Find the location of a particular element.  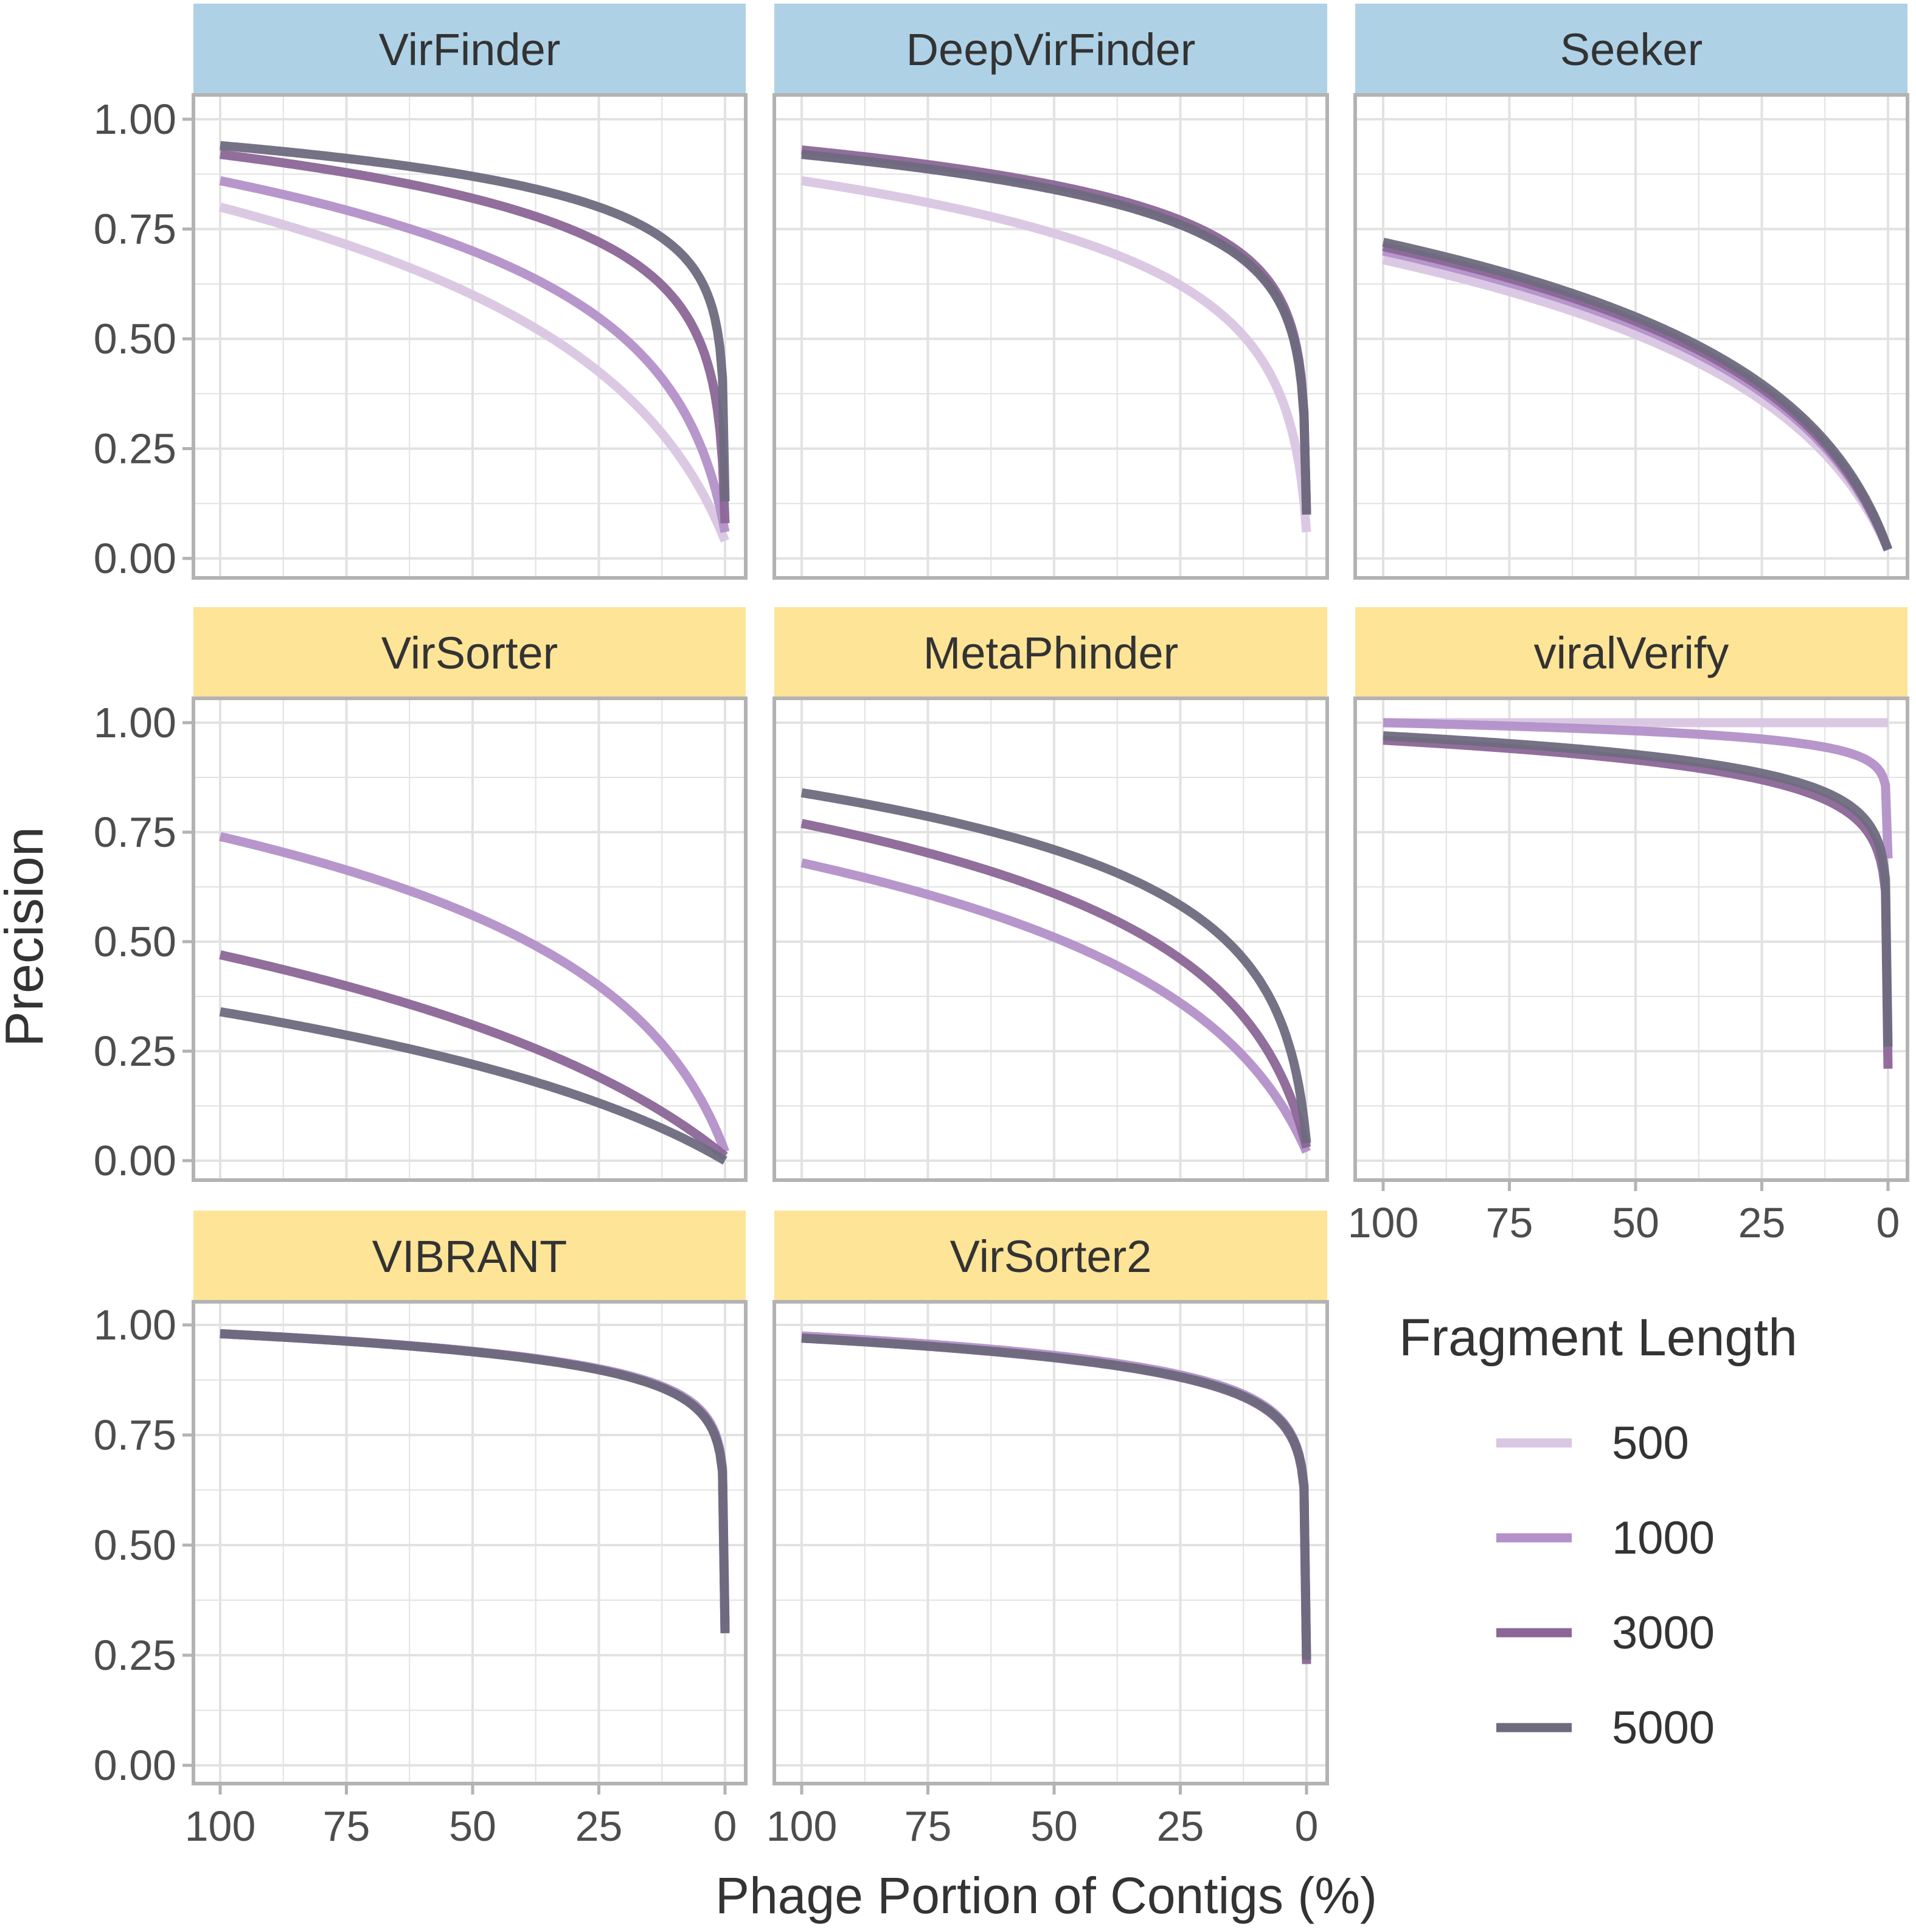

panel-title: VIBRANT is located at coordinates (470, 1256).